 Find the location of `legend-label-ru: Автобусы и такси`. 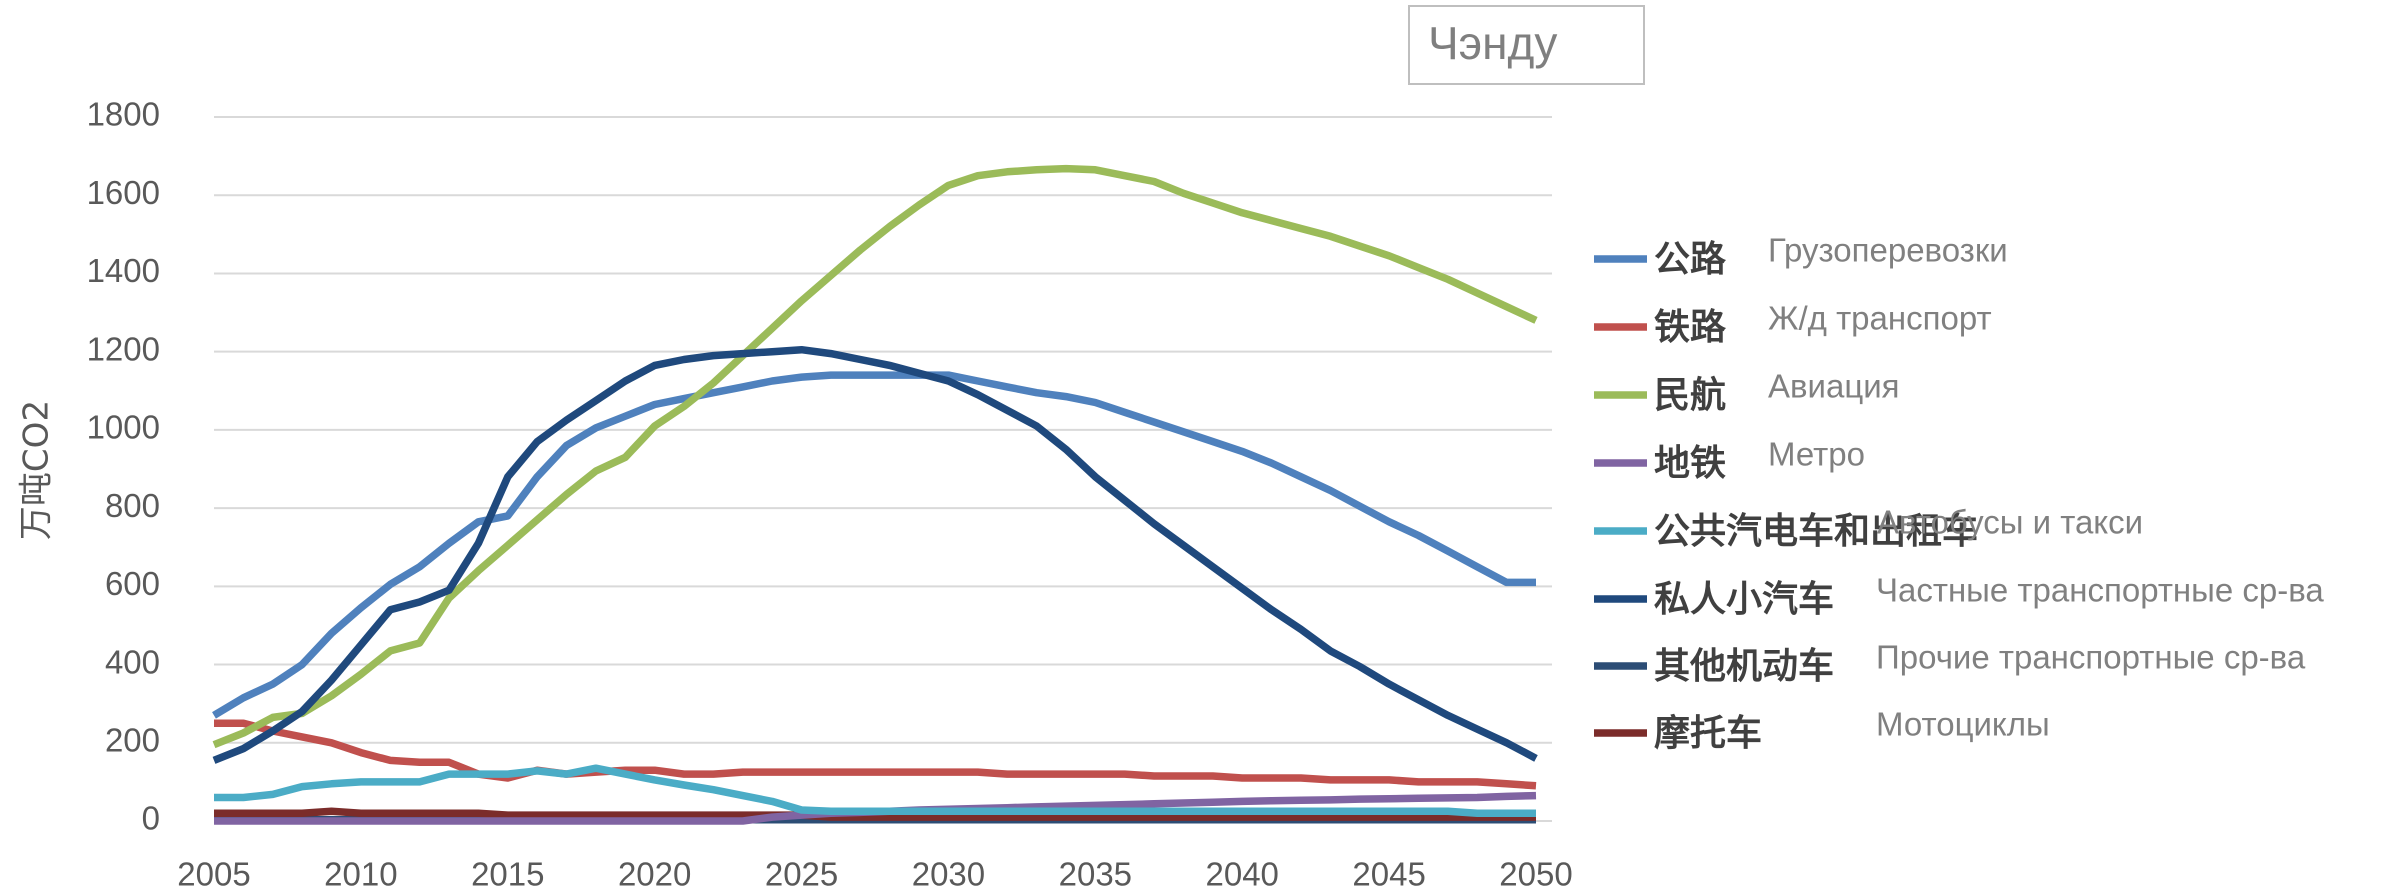

legend-label-ru: Автобусы и такси is located at coordinates (2010, 522).